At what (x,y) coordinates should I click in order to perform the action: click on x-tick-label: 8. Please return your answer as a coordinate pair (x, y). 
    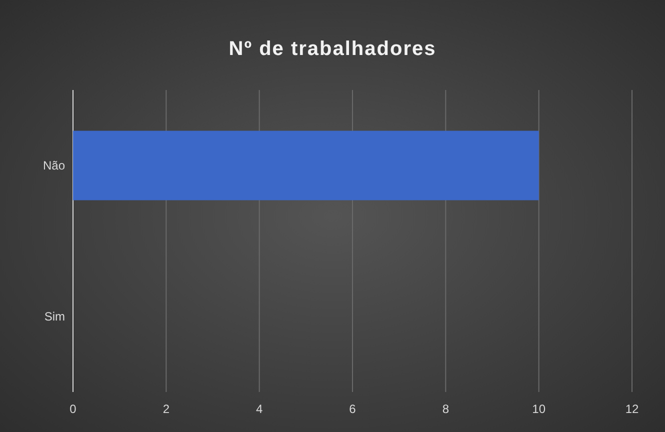
    Looking at the image, I should click on (446, 409).